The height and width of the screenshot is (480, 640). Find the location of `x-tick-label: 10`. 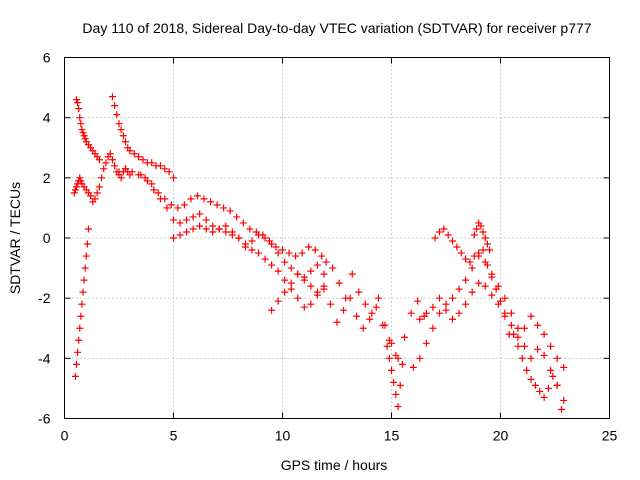

x-tick-label: 10 is located at coordinates (283, 436).